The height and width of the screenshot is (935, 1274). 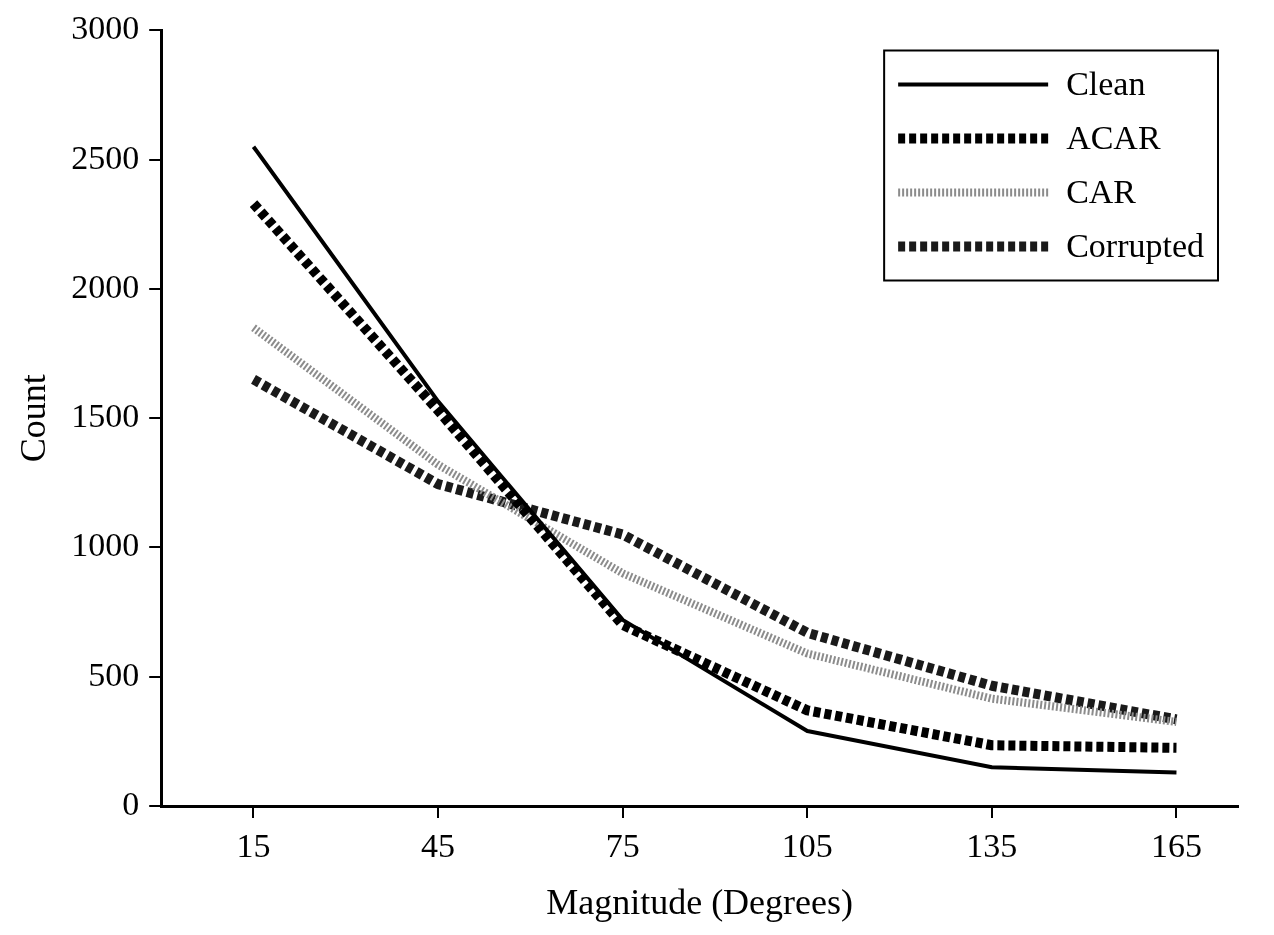 I want to click on x-tick-label: 15, so click(x=253, y=846).